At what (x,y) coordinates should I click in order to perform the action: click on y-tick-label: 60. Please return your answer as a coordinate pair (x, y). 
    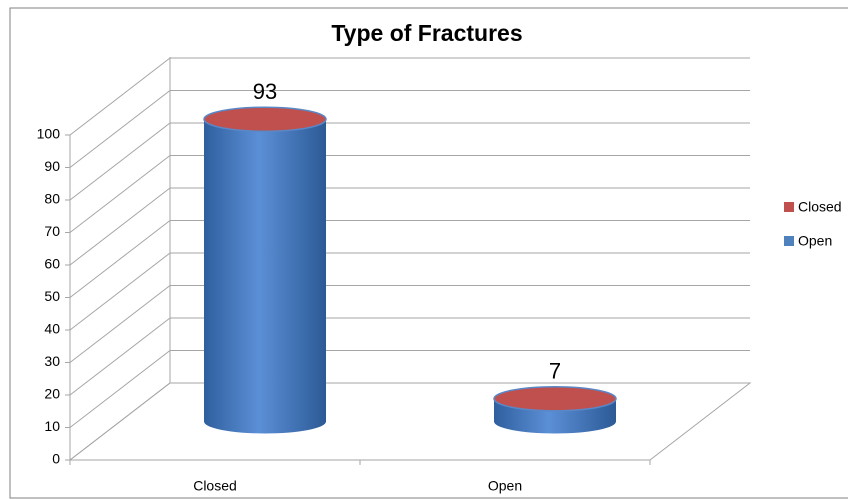
    Looking at the image, I should click on (52, 264).